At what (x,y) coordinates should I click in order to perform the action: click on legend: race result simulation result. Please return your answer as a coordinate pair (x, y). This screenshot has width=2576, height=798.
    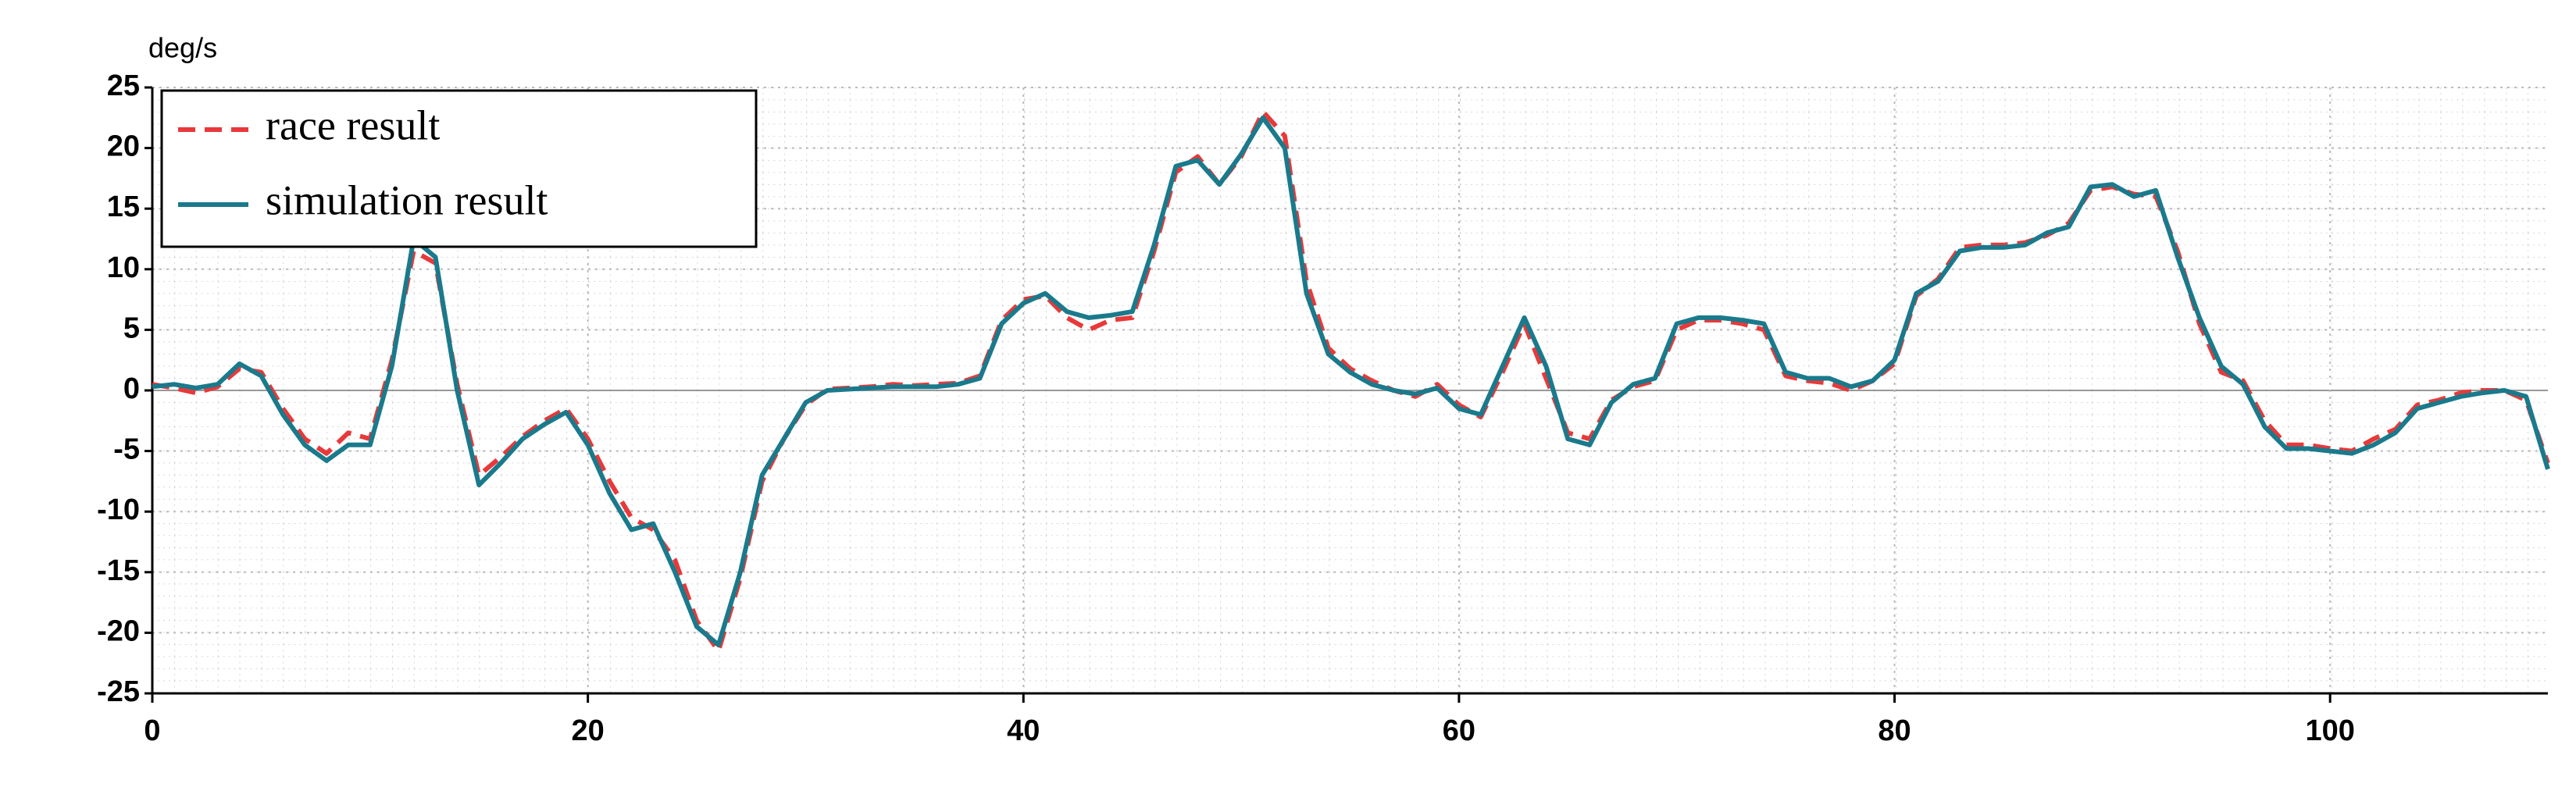
    Looking at the image, I should click on (459, 168).